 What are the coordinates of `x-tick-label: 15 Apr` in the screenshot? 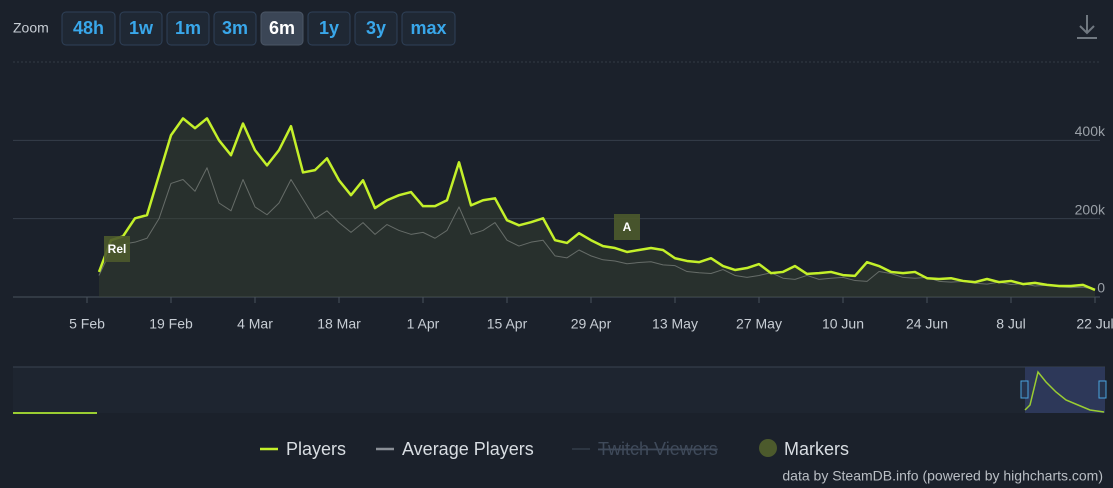 It's located at (507, 324).